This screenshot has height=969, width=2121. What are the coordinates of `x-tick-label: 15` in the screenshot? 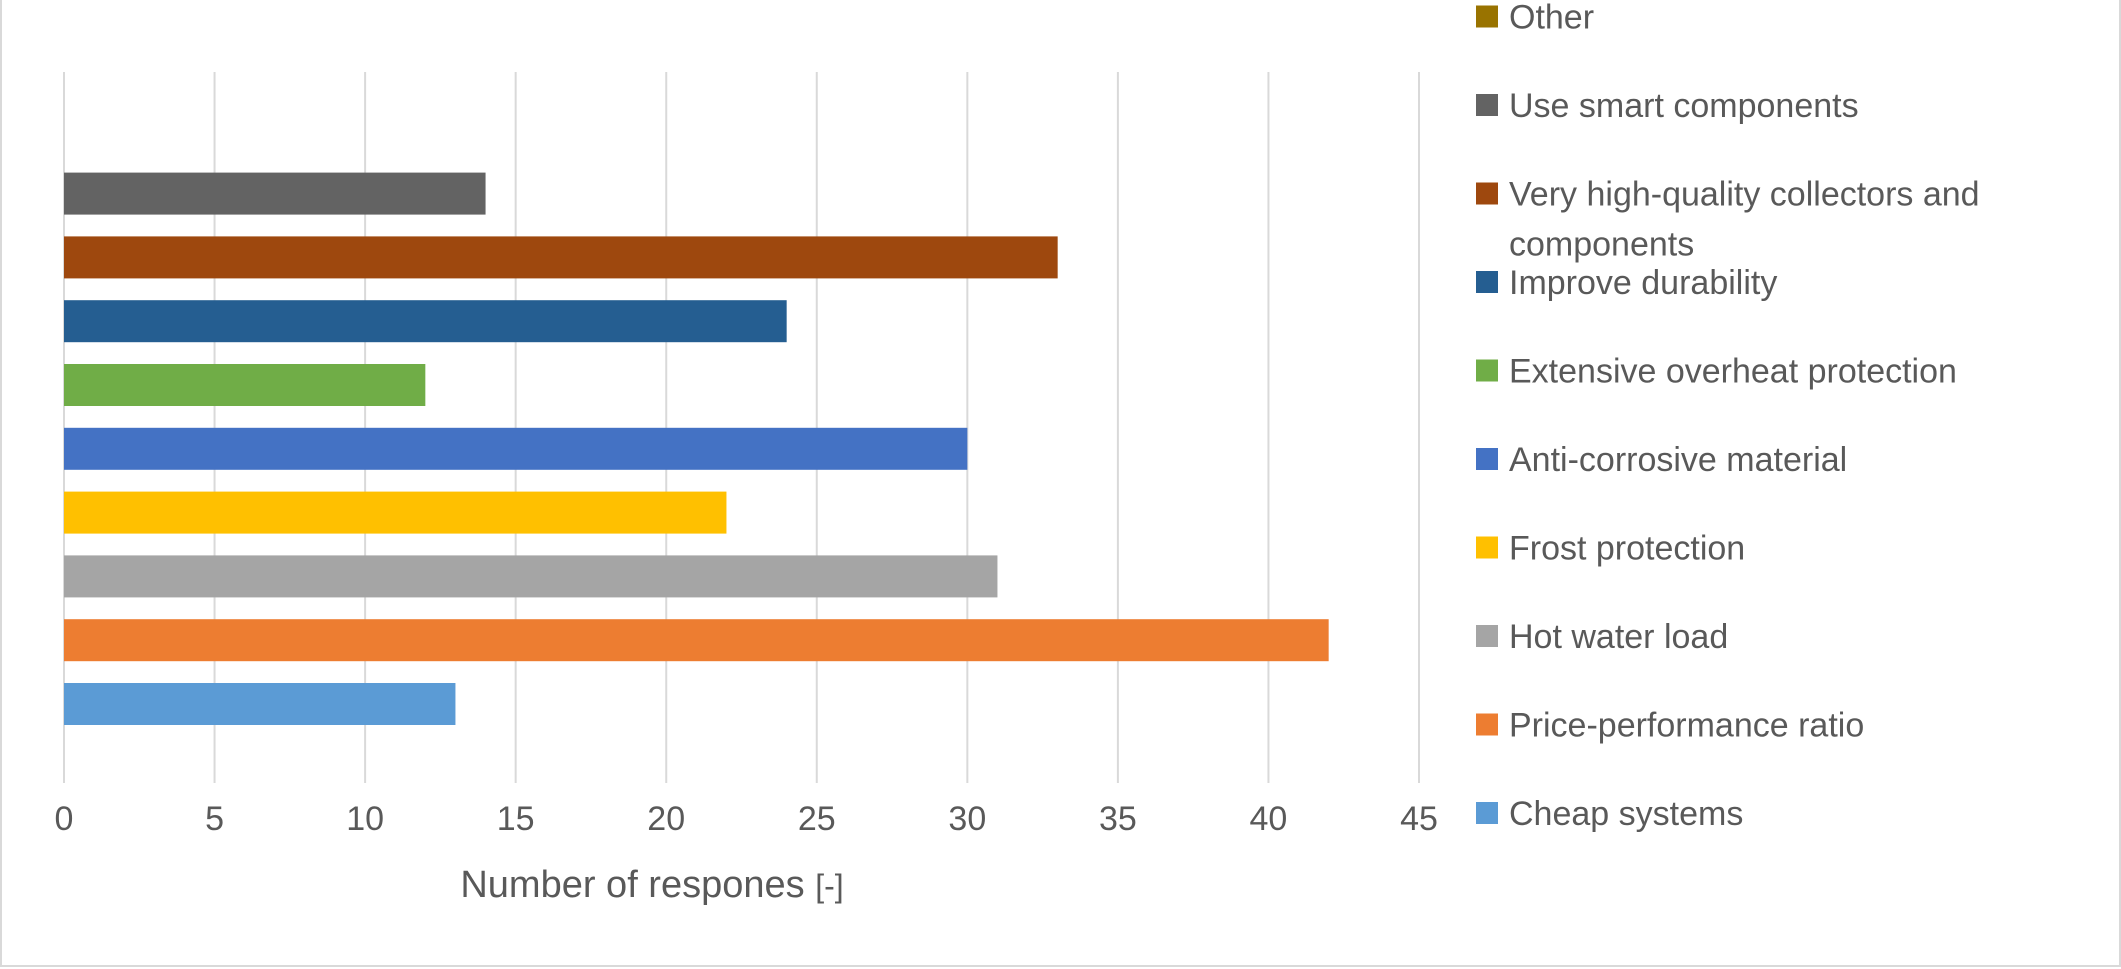 It's located at (516, 819).